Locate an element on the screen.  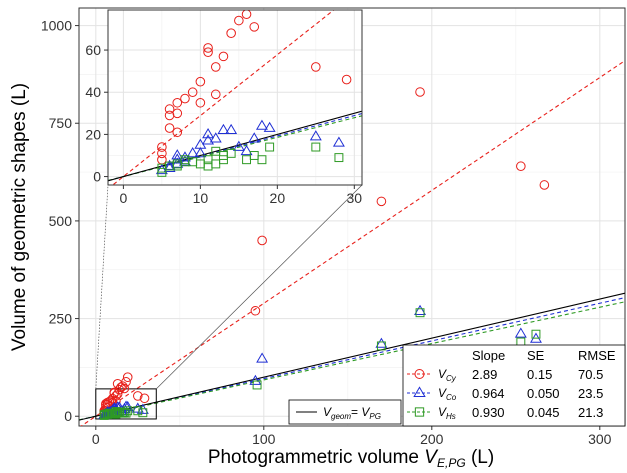
legend-se-value: 0.045 is located at coordinates (543, 412).